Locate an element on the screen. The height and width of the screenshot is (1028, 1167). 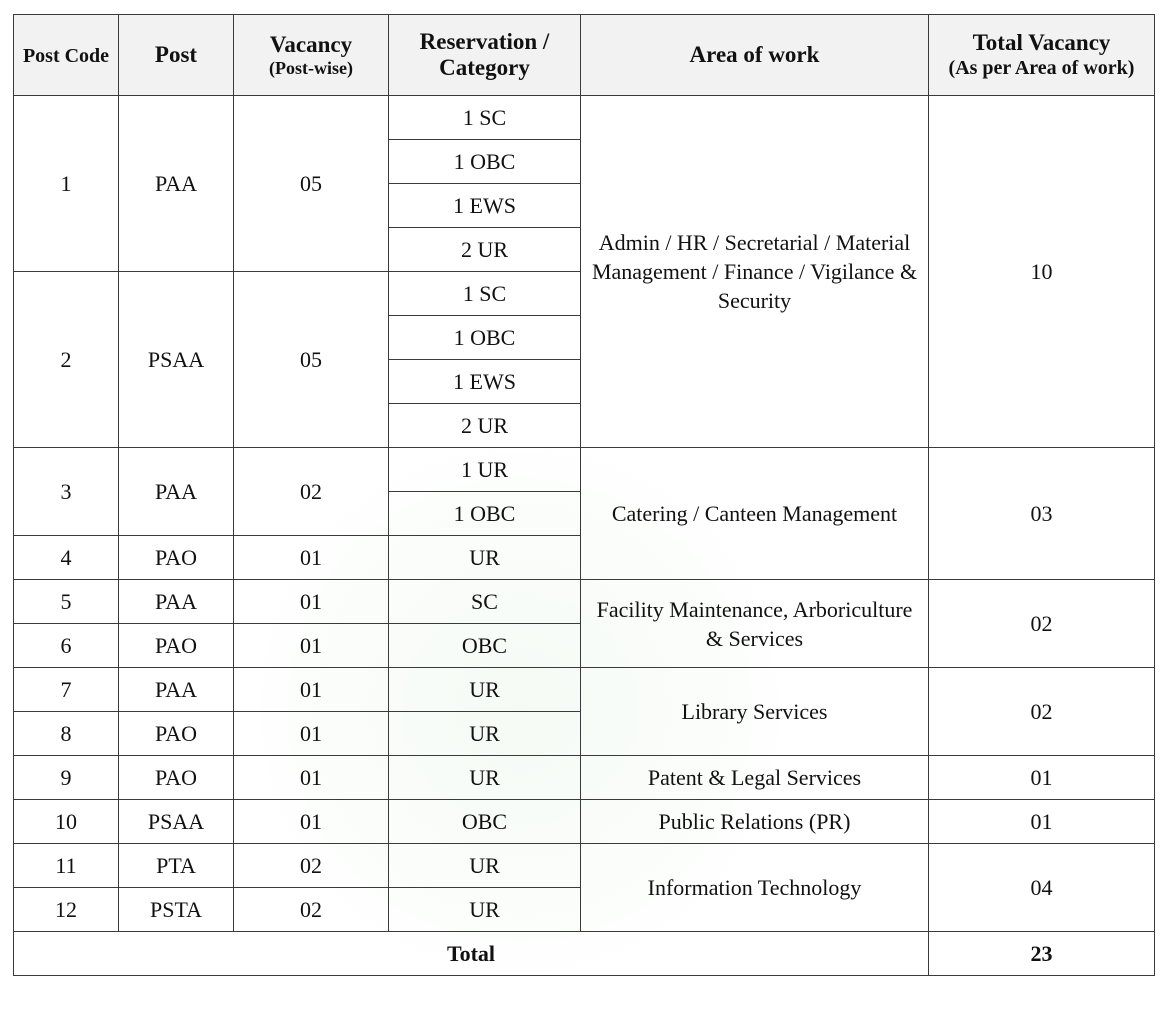
table-row: 12 PSTA 02 UR is located at coordinates (584, 909).